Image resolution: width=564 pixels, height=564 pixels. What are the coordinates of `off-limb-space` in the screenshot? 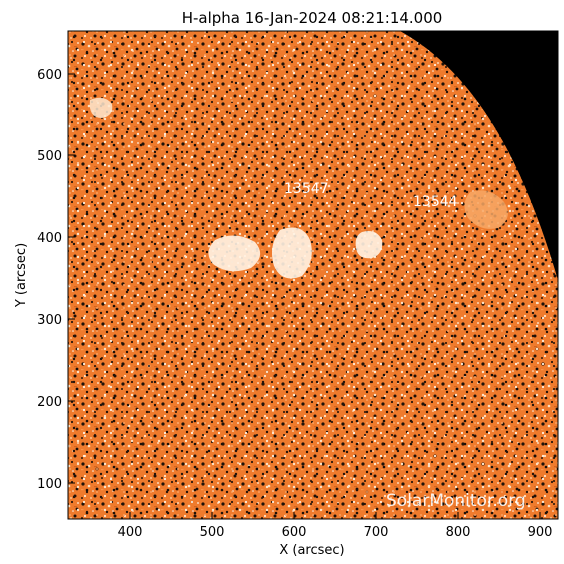 It's located at (479, 155).